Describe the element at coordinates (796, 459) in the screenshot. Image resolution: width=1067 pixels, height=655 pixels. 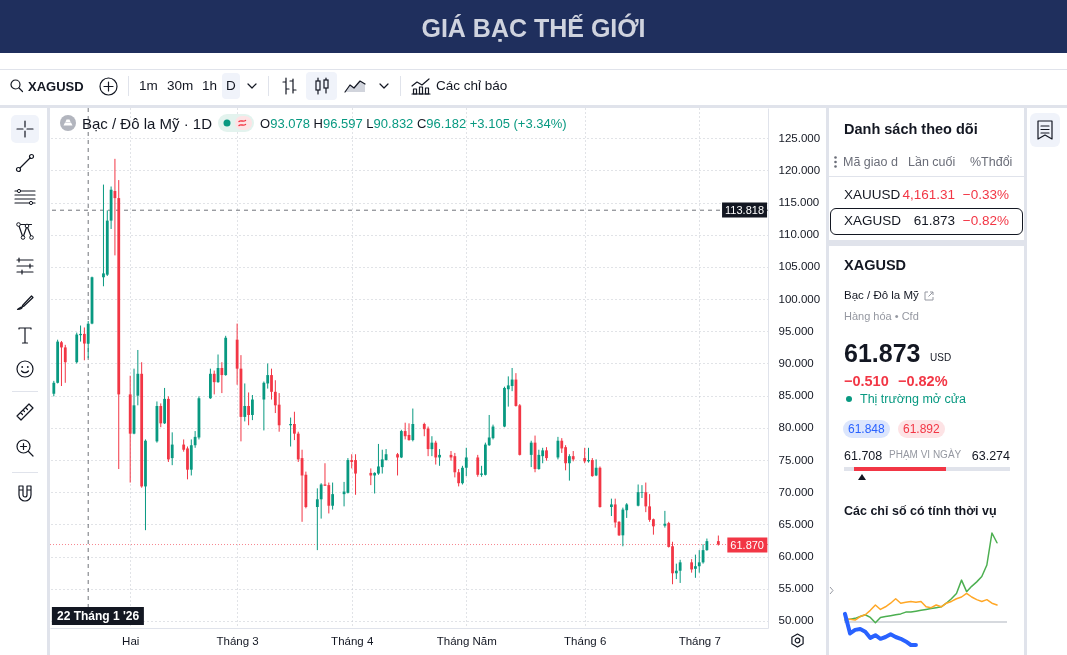
I see `y-tick-label: 75.000` at that location.